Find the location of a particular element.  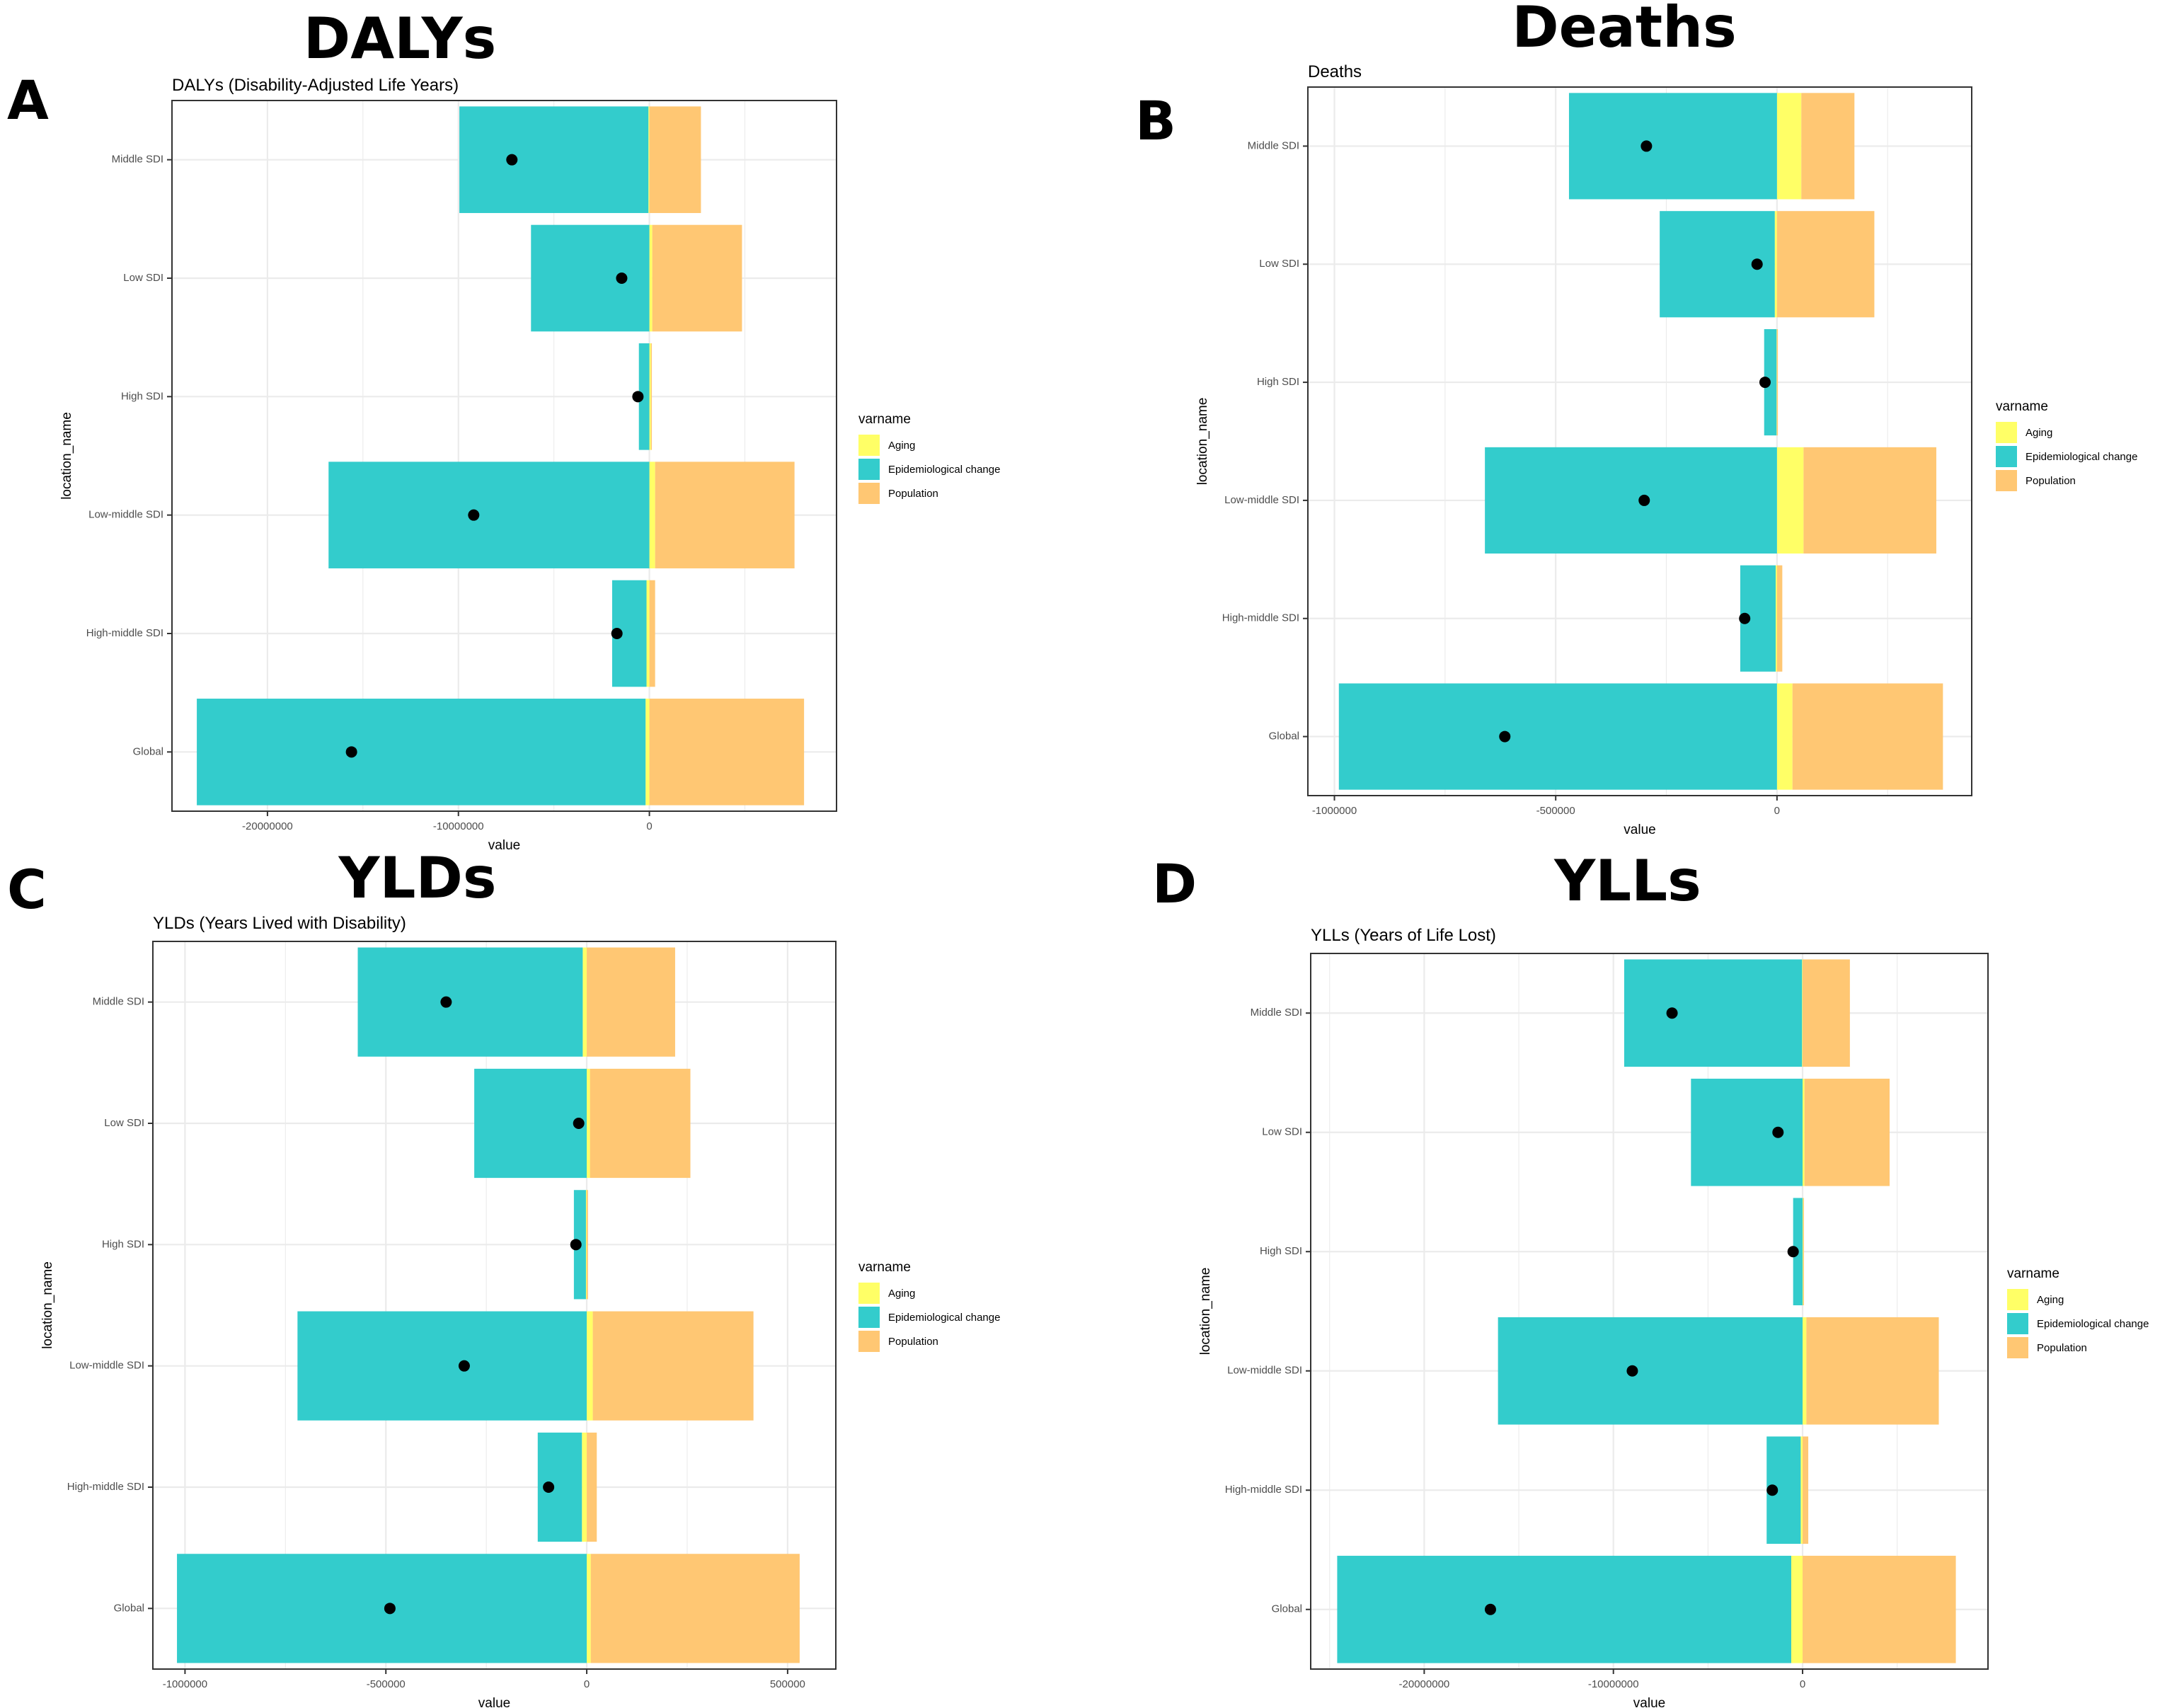

y-tick-label: Middle SDI is located at coordinates (1274, 145).